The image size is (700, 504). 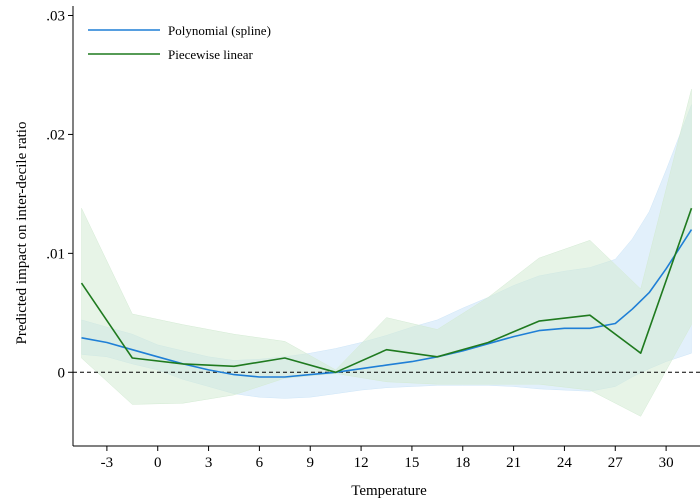 I want to click on legend-label-piecewise: Piecewise linear, so click(x=210, y=54).